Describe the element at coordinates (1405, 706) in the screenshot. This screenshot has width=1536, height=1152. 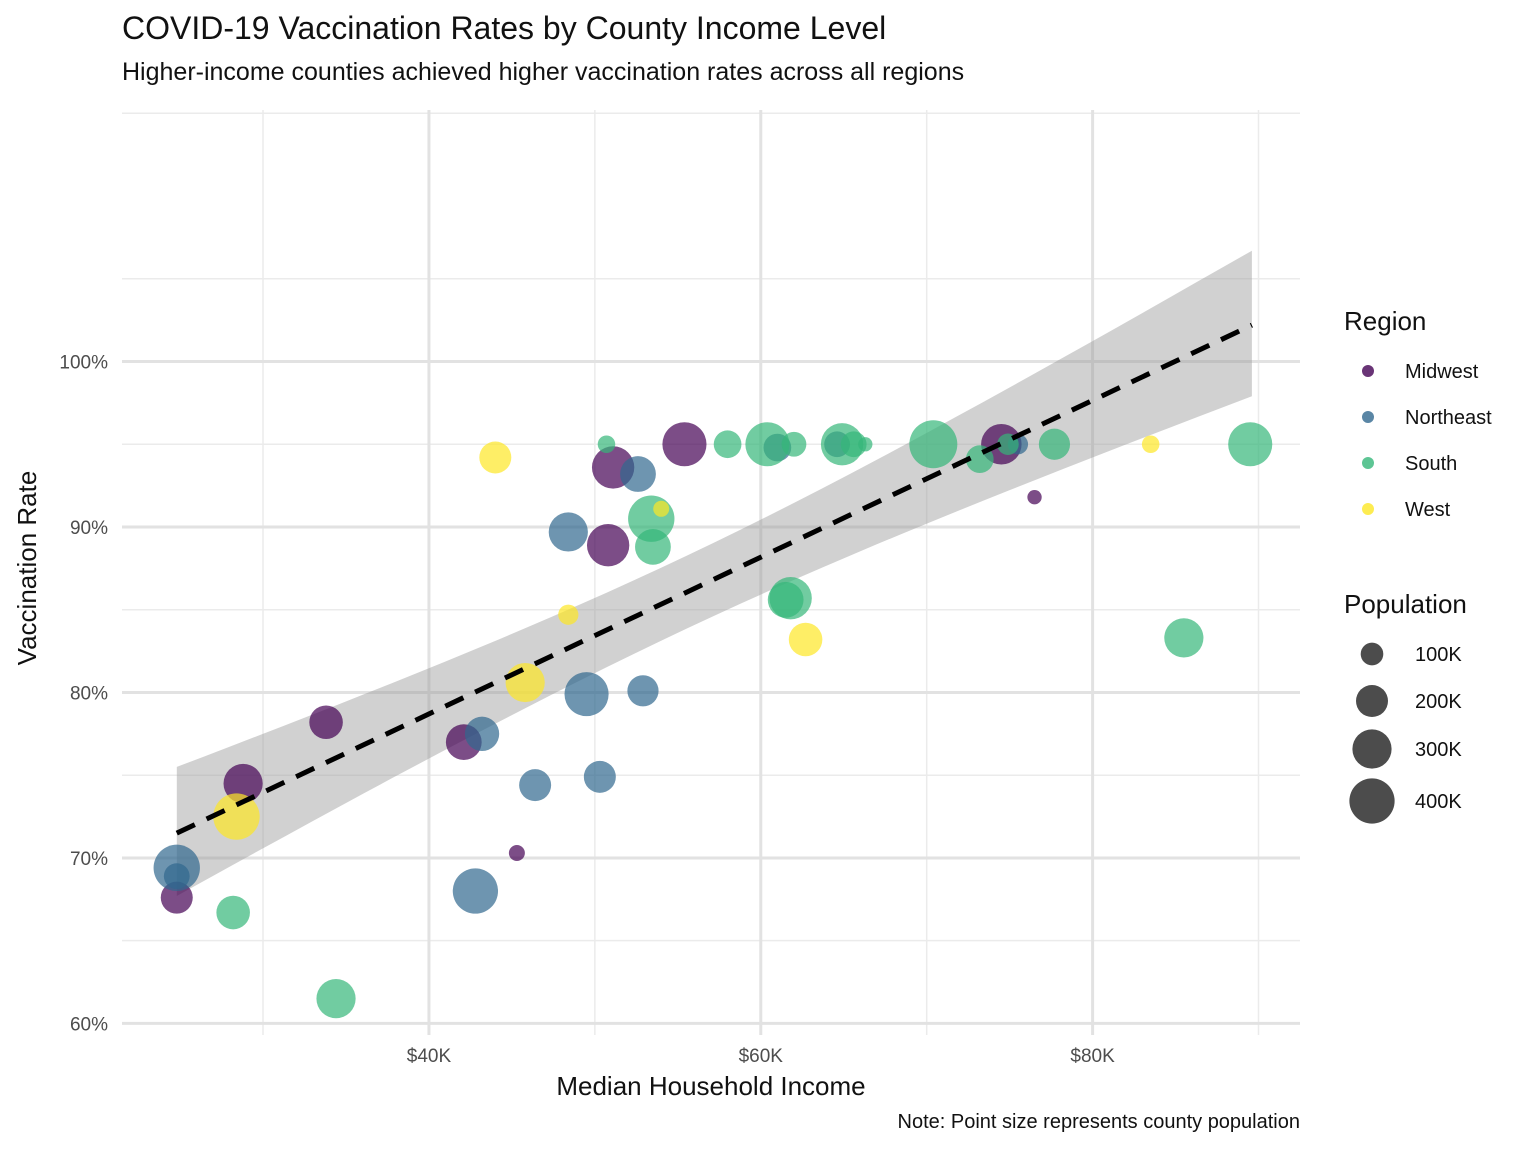
I see `population-legend: Population 100K 200K 300K 400K` at that location.